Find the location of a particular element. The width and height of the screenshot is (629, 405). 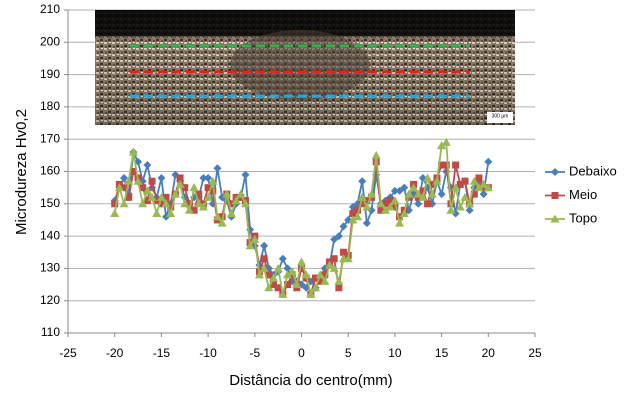

x-tick-label: -20 is located at coordinates (115, 353).